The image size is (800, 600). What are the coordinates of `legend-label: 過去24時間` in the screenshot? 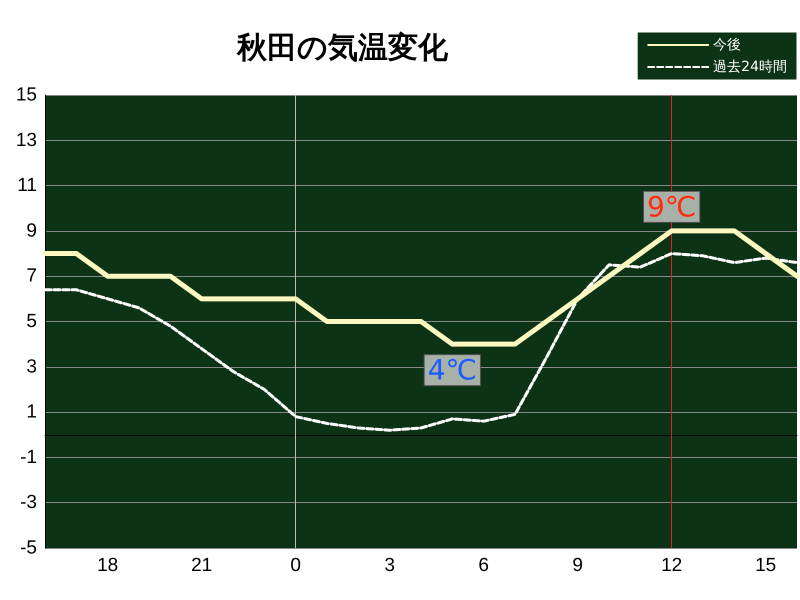 It's located at (750, 67).